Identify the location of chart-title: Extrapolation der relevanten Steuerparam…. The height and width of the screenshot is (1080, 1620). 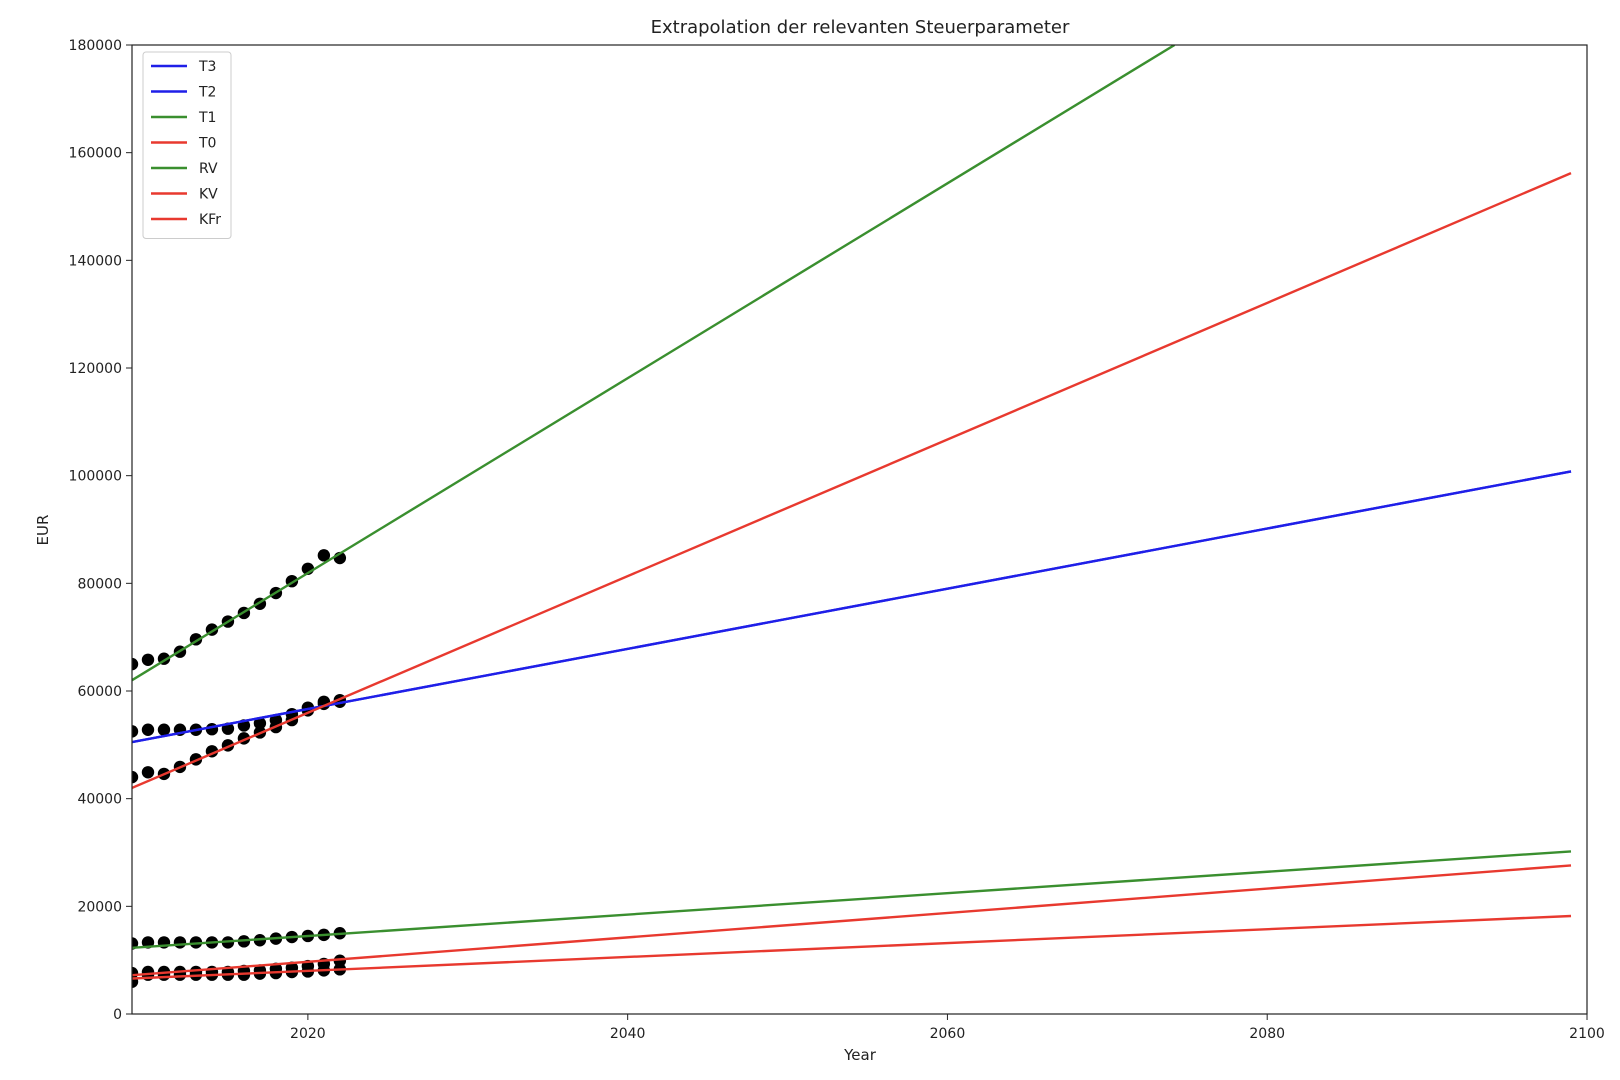
(860, 27).